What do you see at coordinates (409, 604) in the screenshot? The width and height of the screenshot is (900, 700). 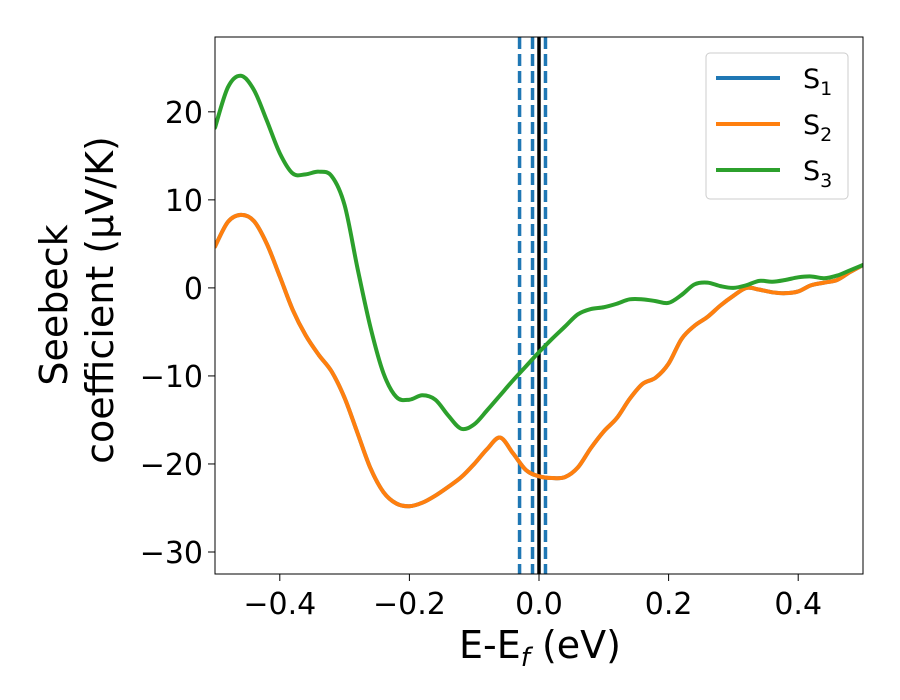 I see `x-tick-label: −0.2` at bounding box center [409, 604].